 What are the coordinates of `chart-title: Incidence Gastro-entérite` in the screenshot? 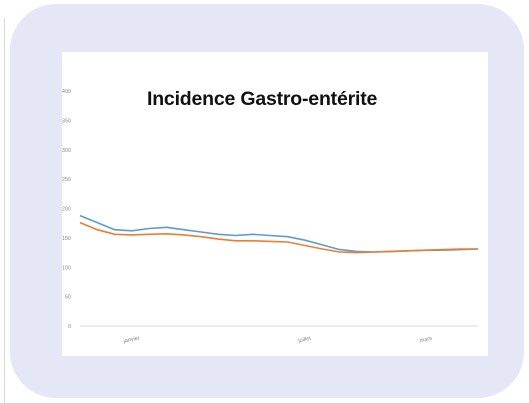 It's located at (262, 99).